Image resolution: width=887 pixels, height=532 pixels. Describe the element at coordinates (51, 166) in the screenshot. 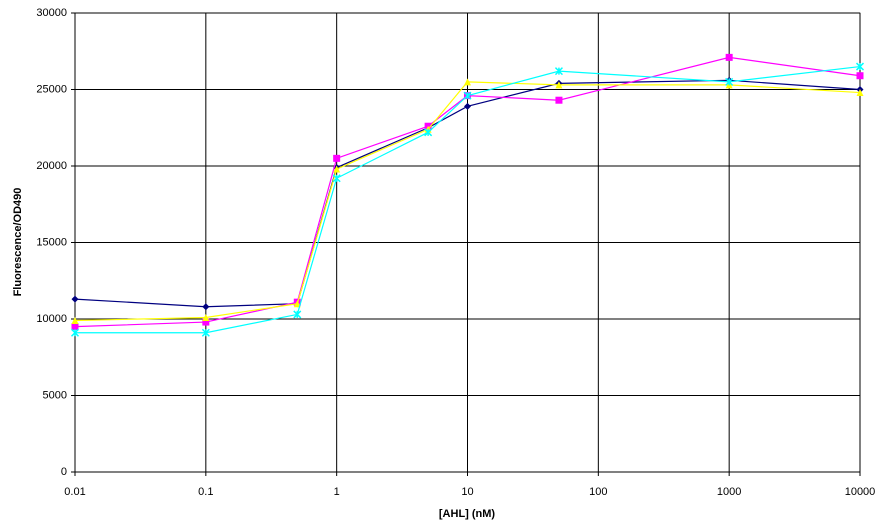

I see `y-tick-label: 20000` at that location.